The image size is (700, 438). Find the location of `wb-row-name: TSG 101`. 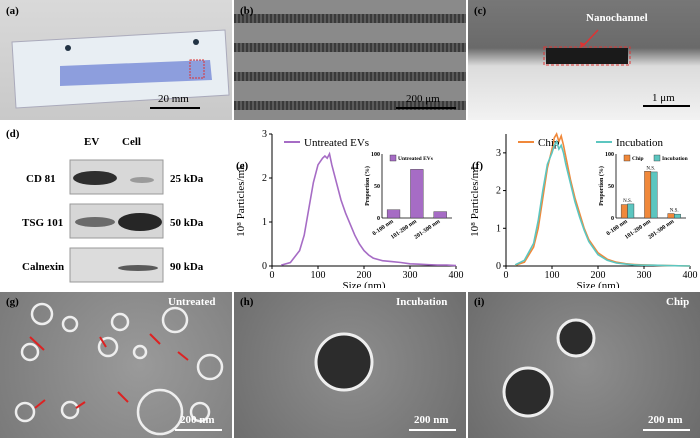

wb-row-name: TSG 101 is located at coordinates (43, 223).